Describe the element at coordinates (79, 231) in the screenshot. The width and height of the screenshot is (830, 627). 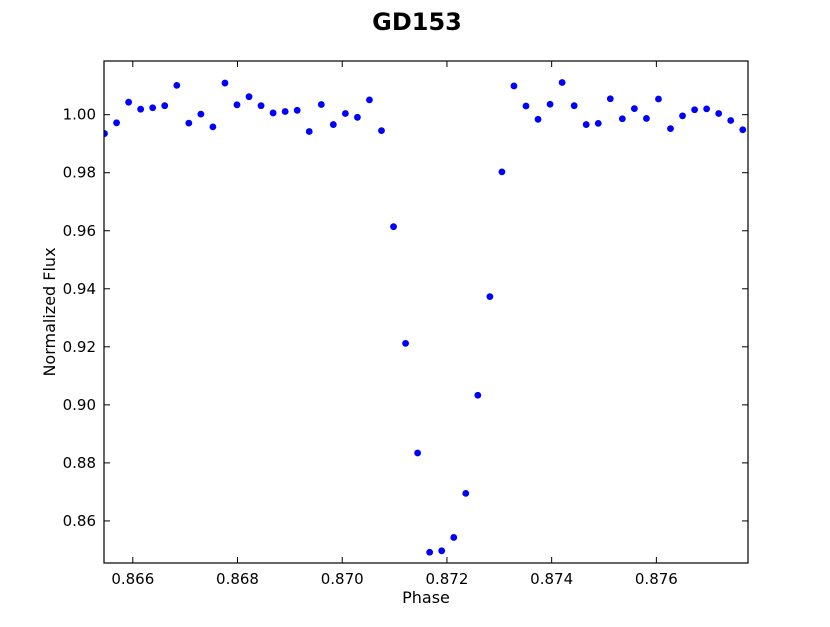
I see `y-tick-label: 0.96` at that location.